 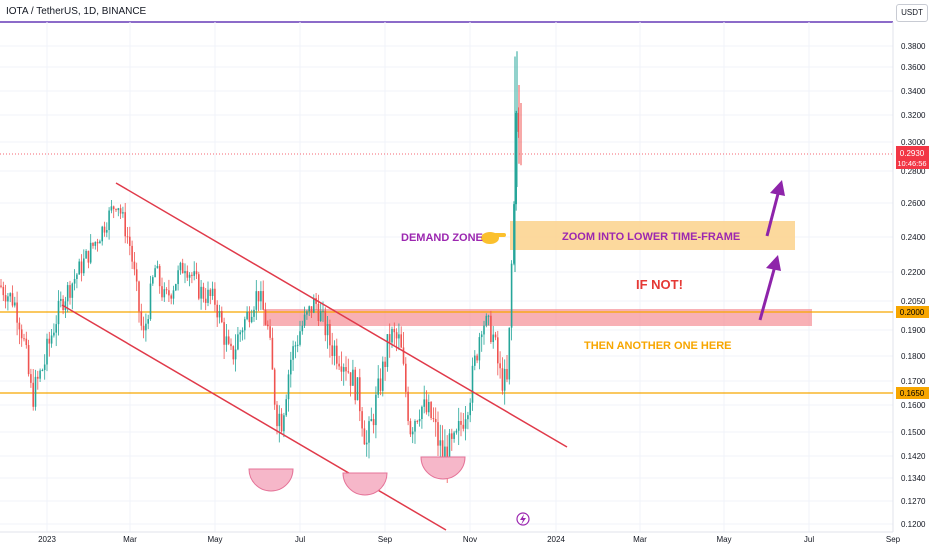 What do you see at coordinates (652, 235) in the screenshot?
I see `zoom-zone-box` at bounding box center [652, 235].